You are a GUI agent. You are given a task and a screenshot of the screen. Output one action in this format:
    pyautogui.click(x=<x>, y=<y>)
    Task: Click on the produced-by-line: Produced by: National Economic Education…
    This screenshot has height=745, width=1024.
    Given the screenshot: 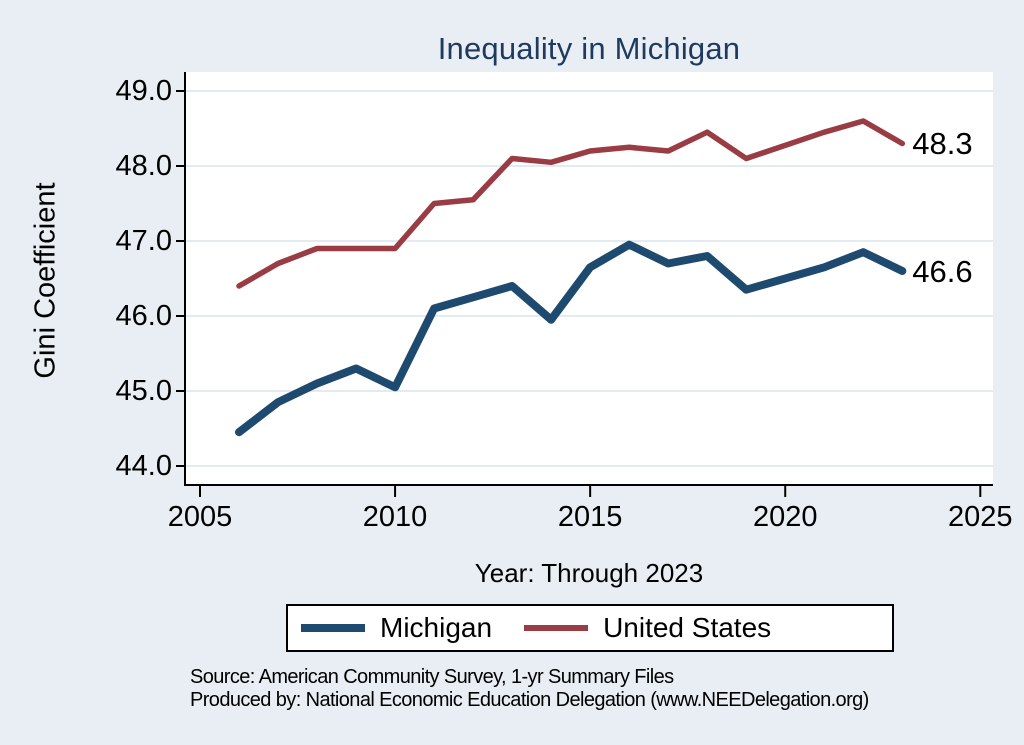 What is the action you would take?
    pyautogui.click(x=529, y=700)
    